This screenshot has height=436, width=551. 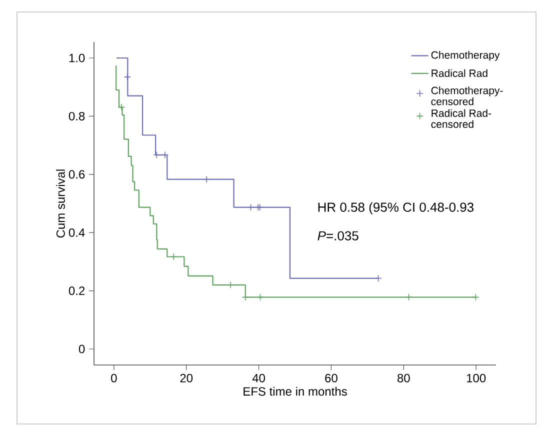 What do you see at coordinates (403, 378) in the screenshot?
I see `x-tick-label: 80` at bounding box center [403, 378].